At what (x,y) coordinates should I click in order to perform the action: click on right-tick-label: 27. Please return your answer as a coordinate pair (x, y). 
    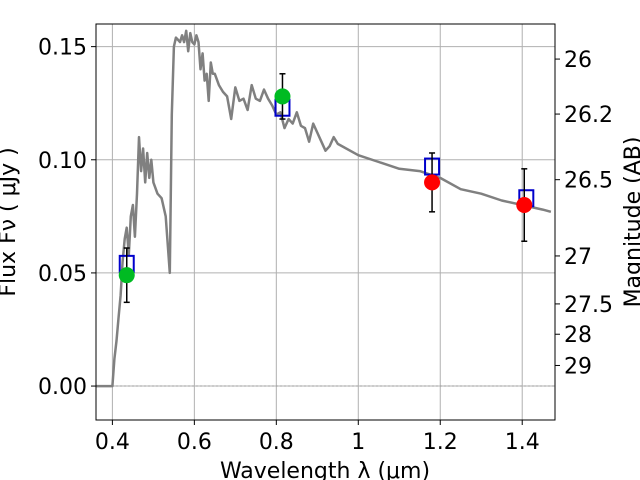
    Looking at the image, I should click on (578, 257).